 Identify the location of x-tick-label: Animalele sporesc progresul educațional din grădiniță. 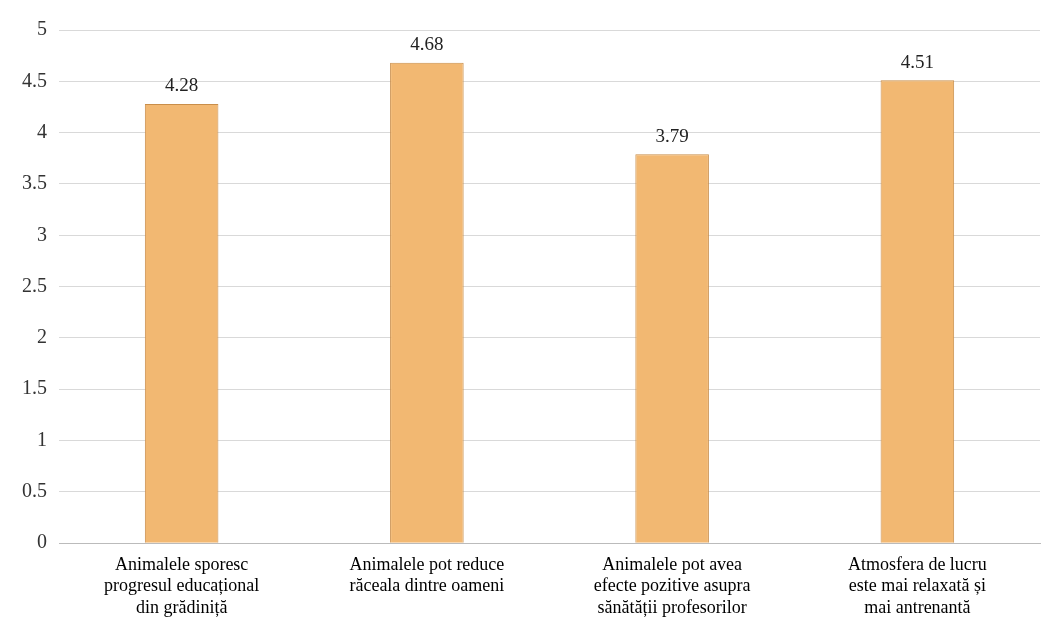
(181, 585).